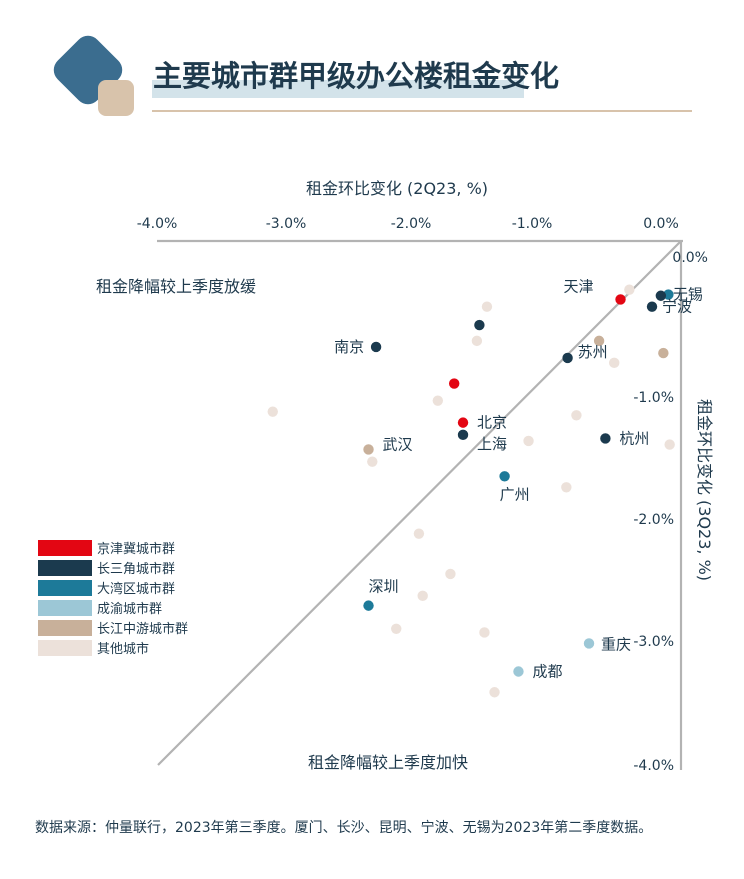  What do you see at coordinates (653, 642) in the screenshot?
I see `y-tick-label: -3.0%` at bounding box center [653, 642].